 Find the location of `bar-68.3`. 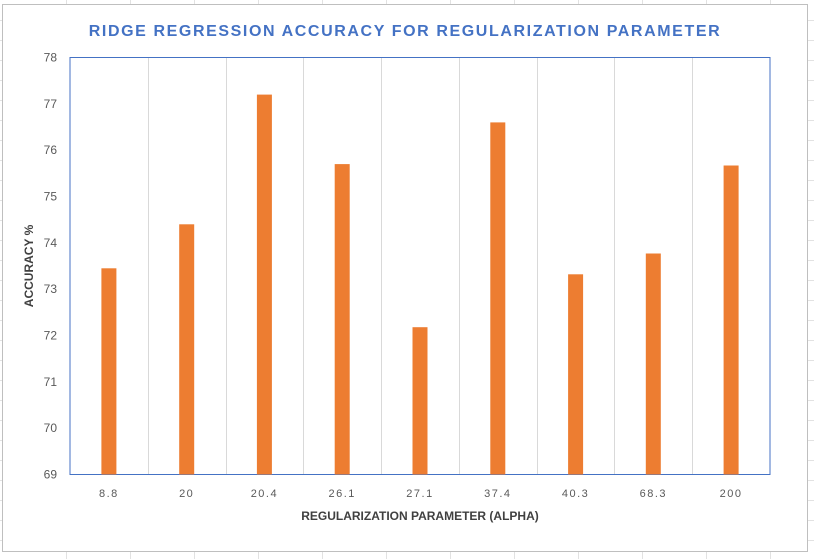

bar-68.3 is located at coordinates (653, 364).